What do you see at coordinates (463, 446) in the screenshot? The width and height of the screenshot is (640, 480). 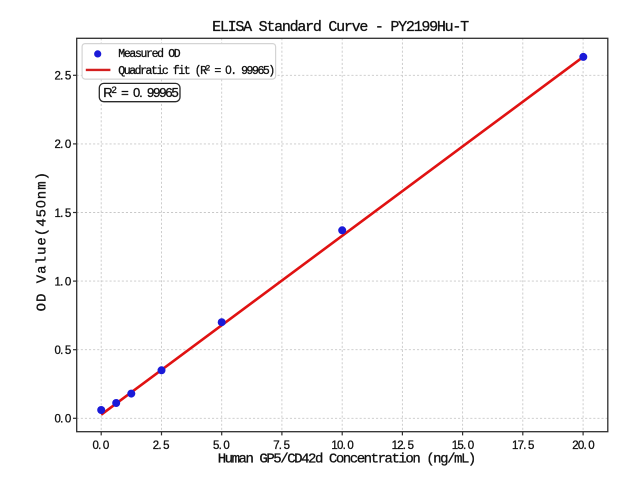 I see `svg-text: 15. 0` at bounding box center [463, 446].